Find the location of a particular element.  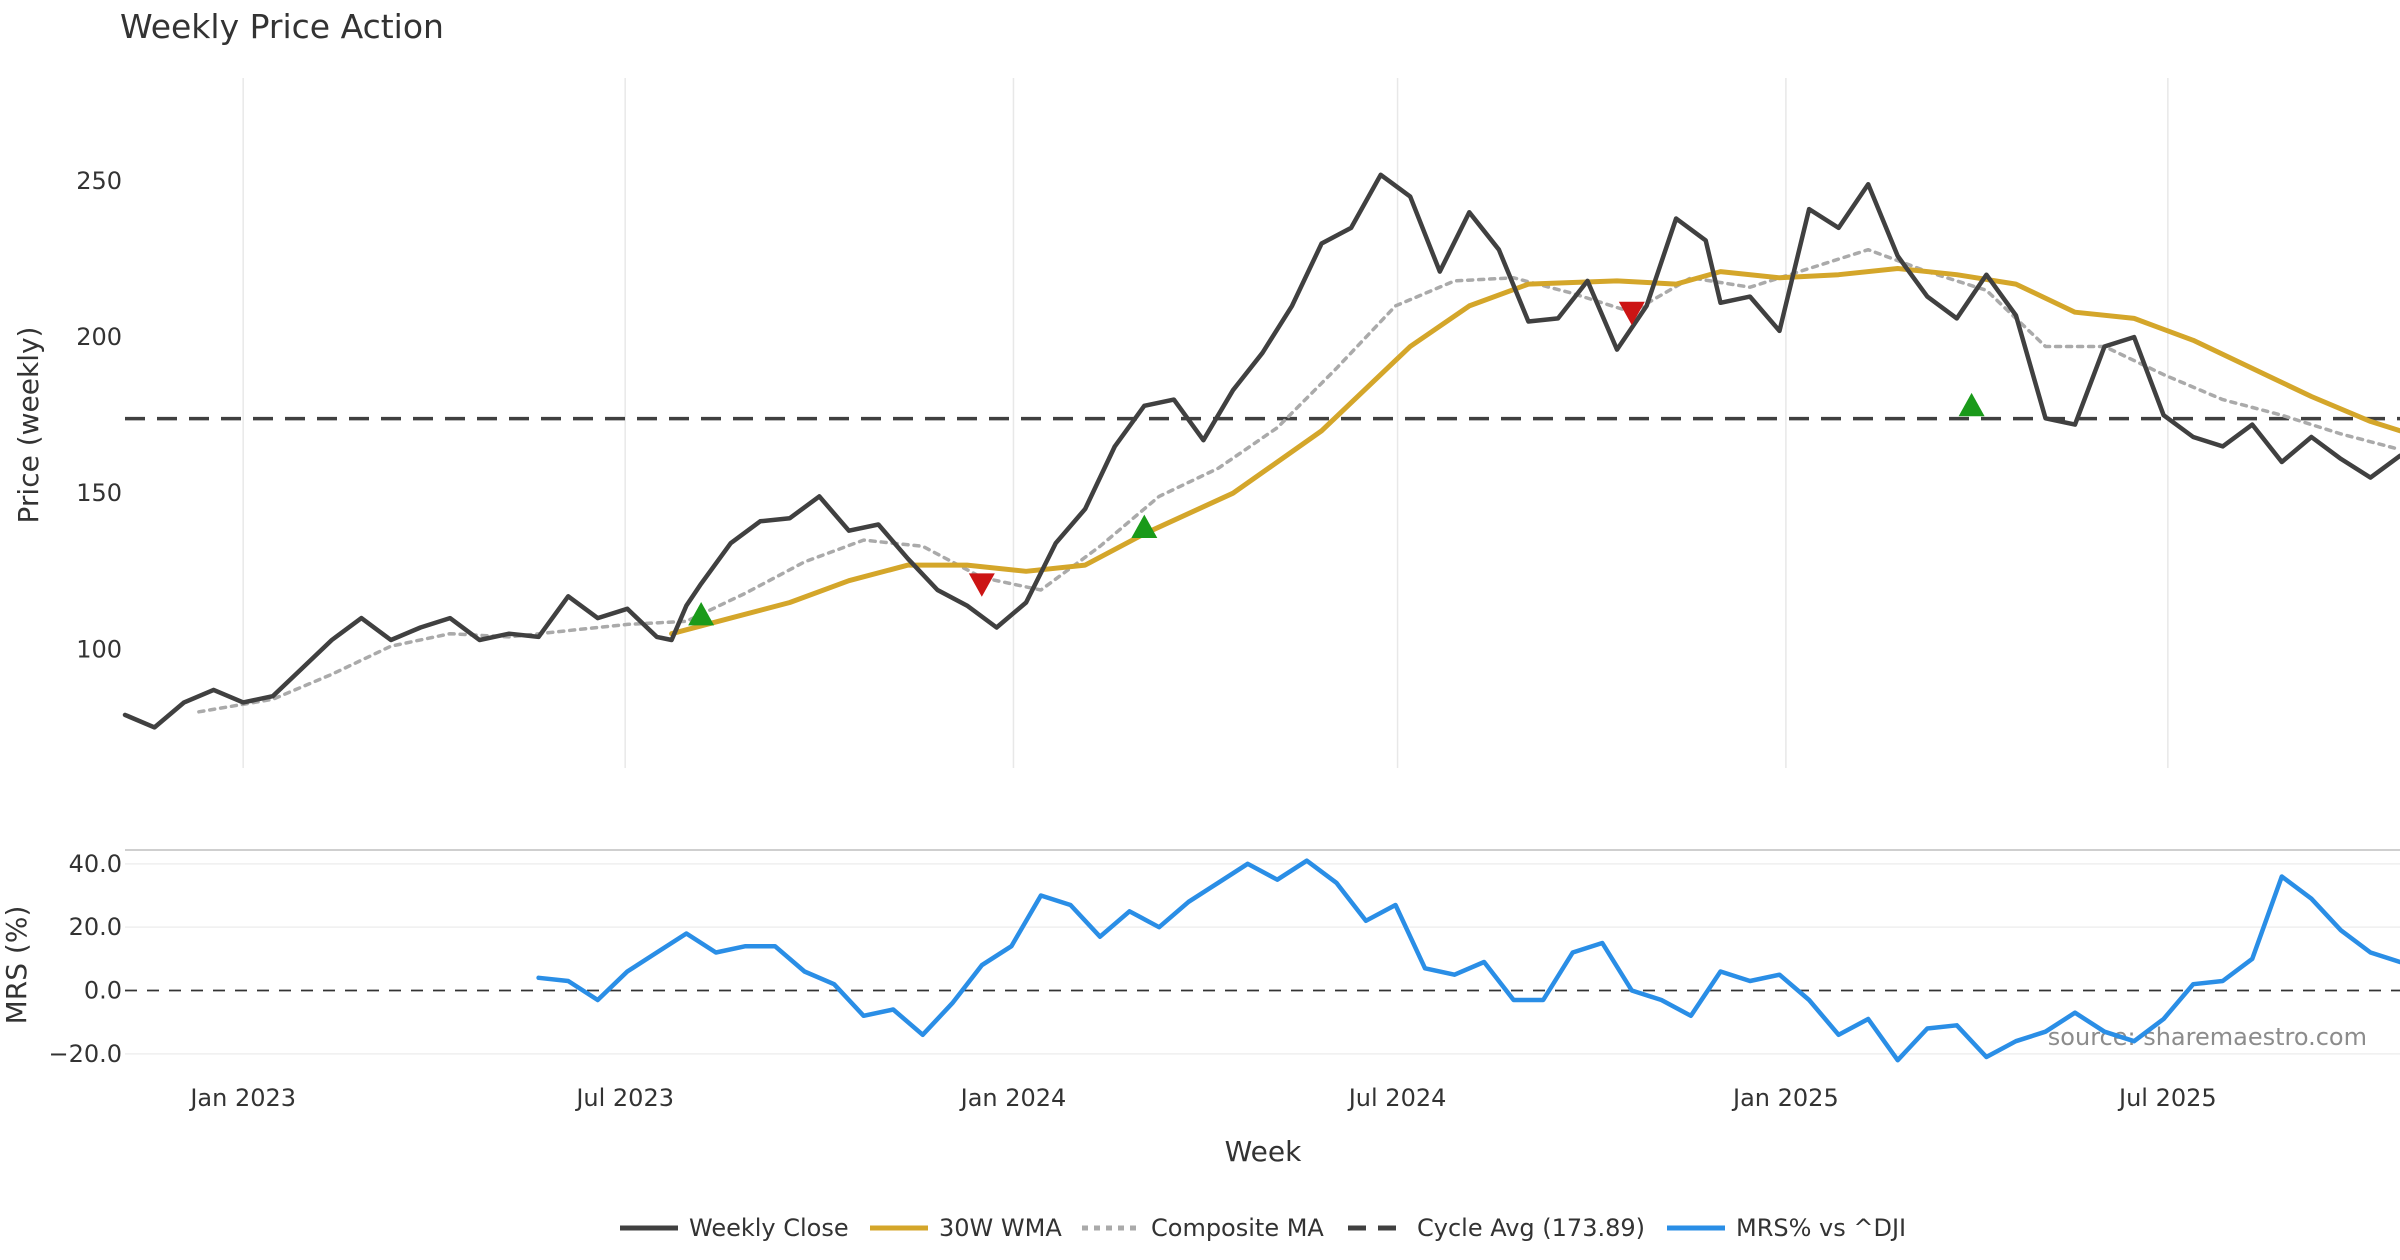

x-tick-label: Jan 2025 is located at coordinates (1785, 1098).